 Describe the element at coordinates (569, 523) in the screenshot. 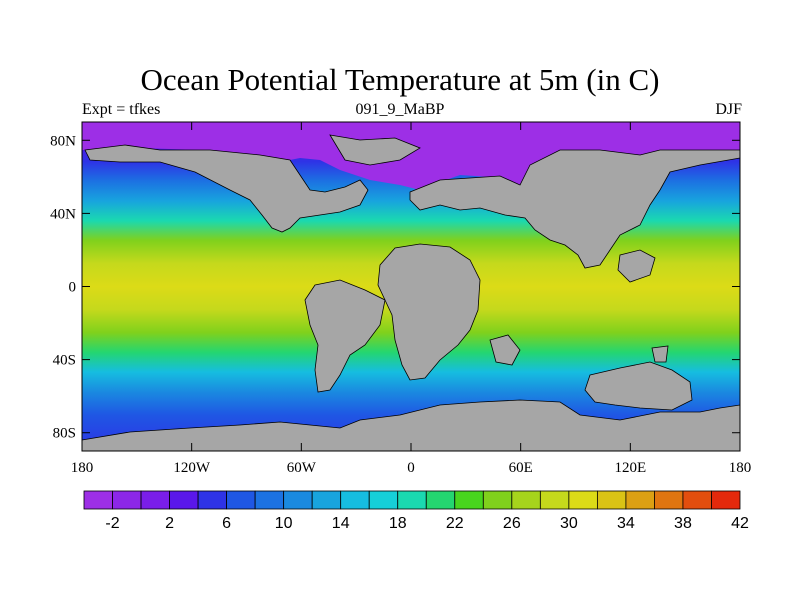

I see `colorbar-label: 30` at that location.